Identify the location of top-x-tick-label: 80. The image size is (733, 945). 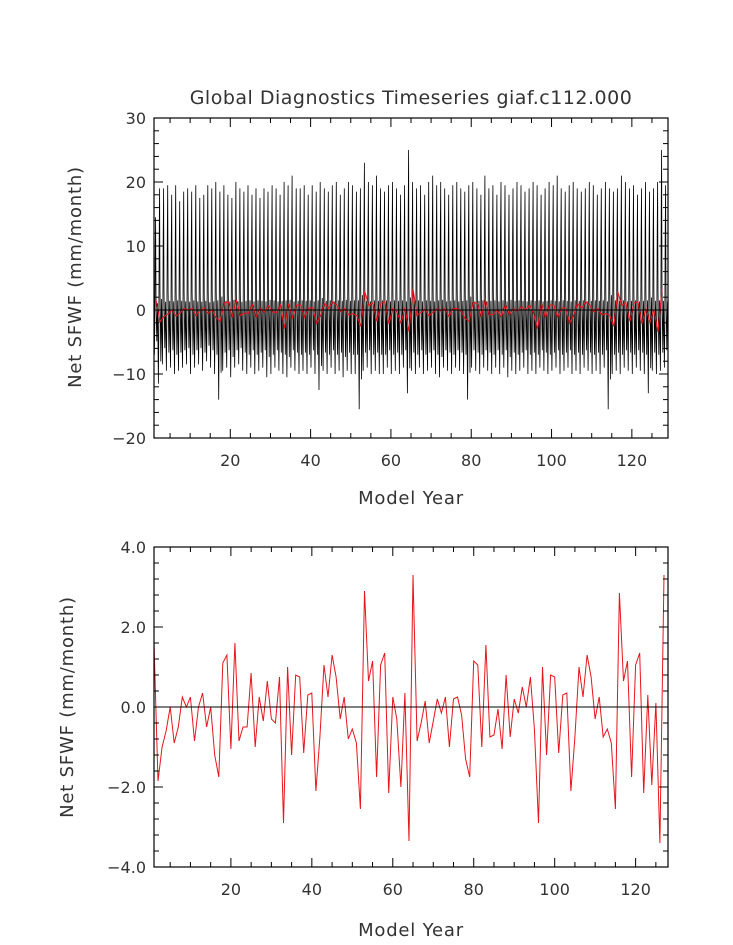
(471, 460).